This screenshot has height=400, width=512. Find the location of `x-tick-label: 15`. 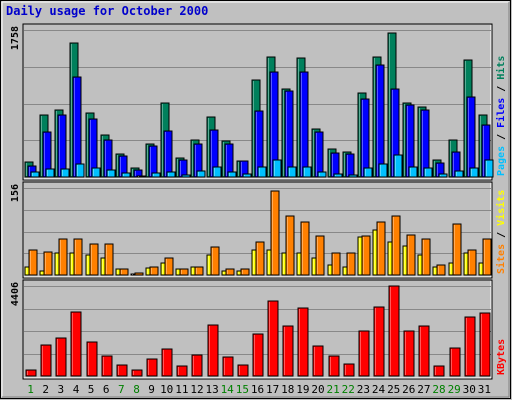

x-tick-label: 15 is located at coordinates (242, 389).